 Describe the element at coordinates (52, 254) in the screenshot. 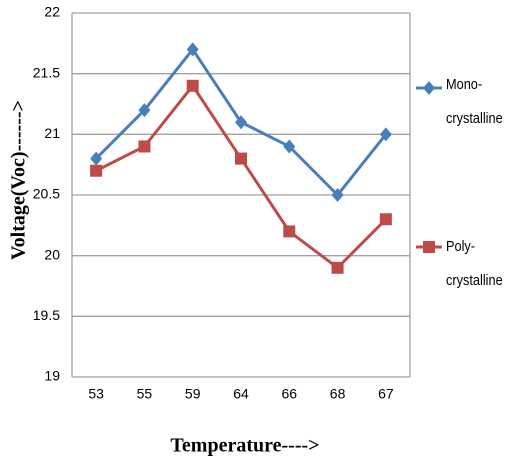

I see `y-tick-label: 20` at that location.